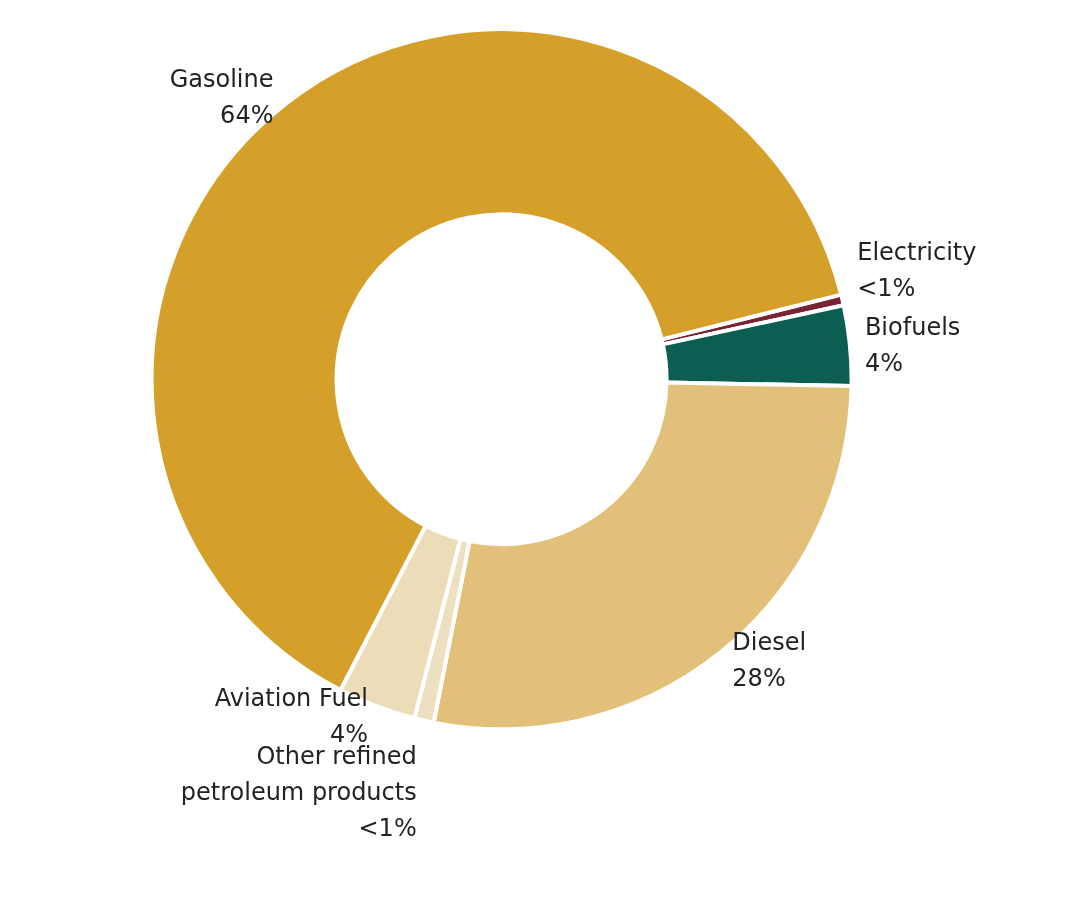 This screenshot has height=900, width=1089. I want to click on data-label: 4%, so click(883, 362).